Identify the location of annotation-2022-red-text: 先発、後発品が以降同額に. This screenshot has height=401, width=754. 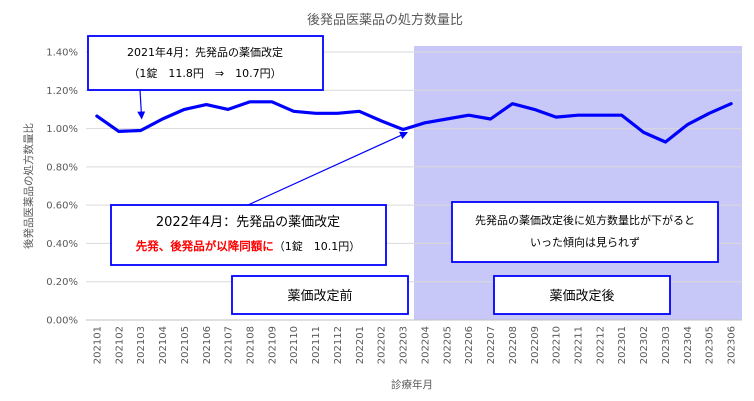
(205, 246).